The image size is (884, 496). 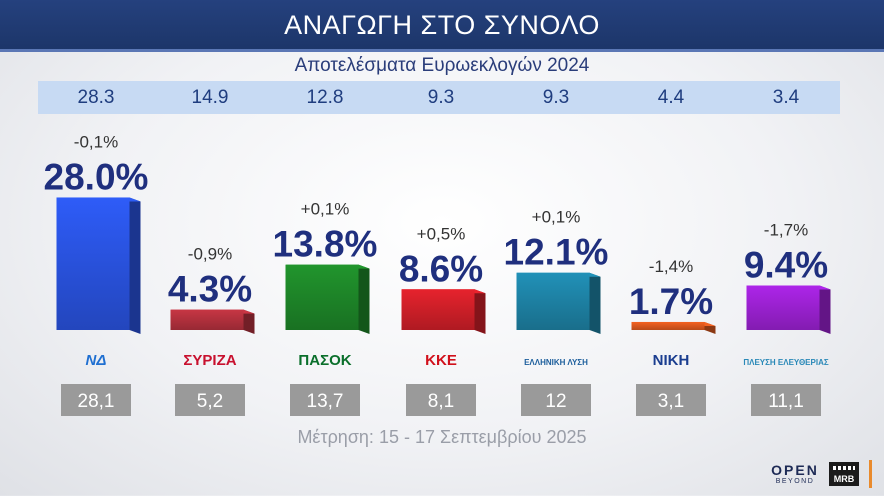 What do you see at coordinates (210, 289) in the screenshot?
I see `value-label: 4.3%` at bounding box center [210, 289].